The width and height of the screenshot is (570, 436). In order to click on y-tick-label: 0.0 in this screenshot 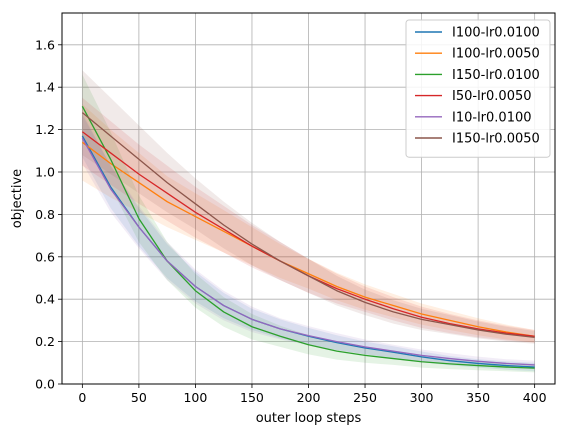, I will do `click(45, 384)`.